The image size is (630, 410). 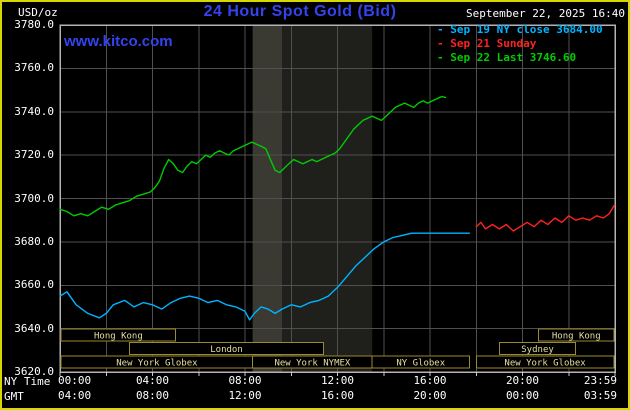 I want to click on kitco-website-link: www.kitco.com, so click(x=118, y=41).